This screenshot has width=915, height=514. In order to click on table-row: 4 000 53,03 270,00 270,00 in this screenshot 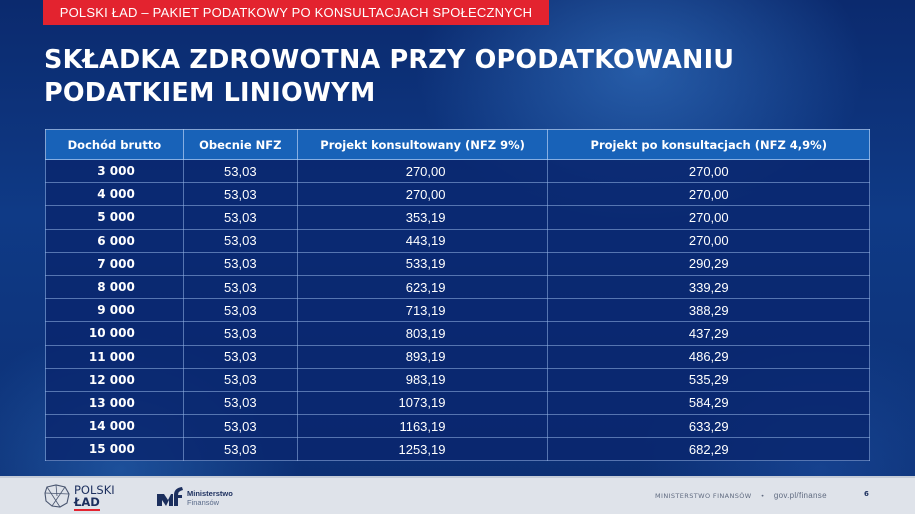, I will do `click(457, 194)`.